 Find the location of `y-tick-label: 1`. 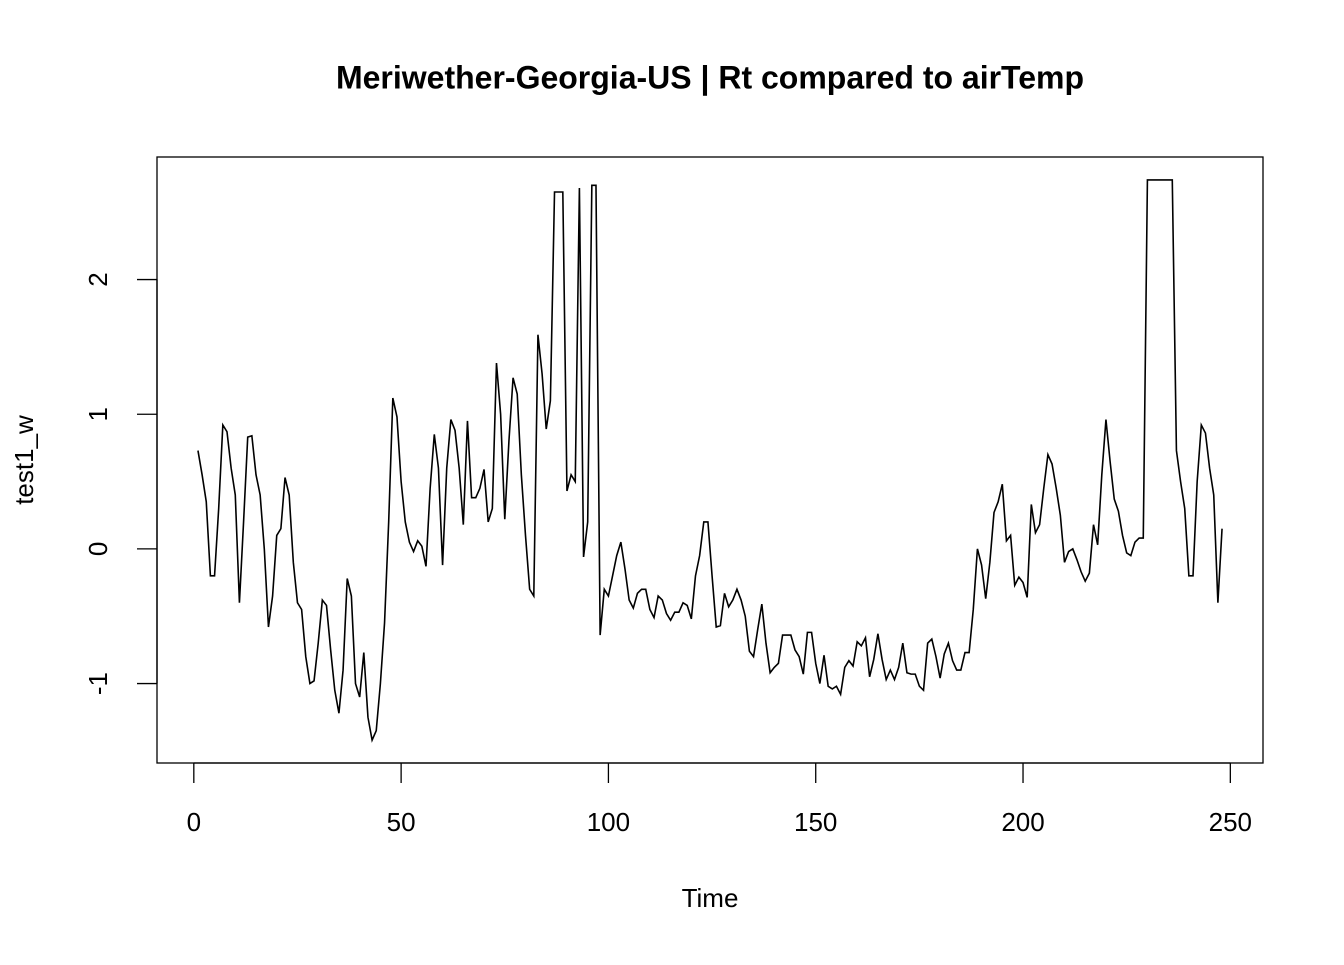

y-tick-label: 1 is located at coordinates (98, 414).